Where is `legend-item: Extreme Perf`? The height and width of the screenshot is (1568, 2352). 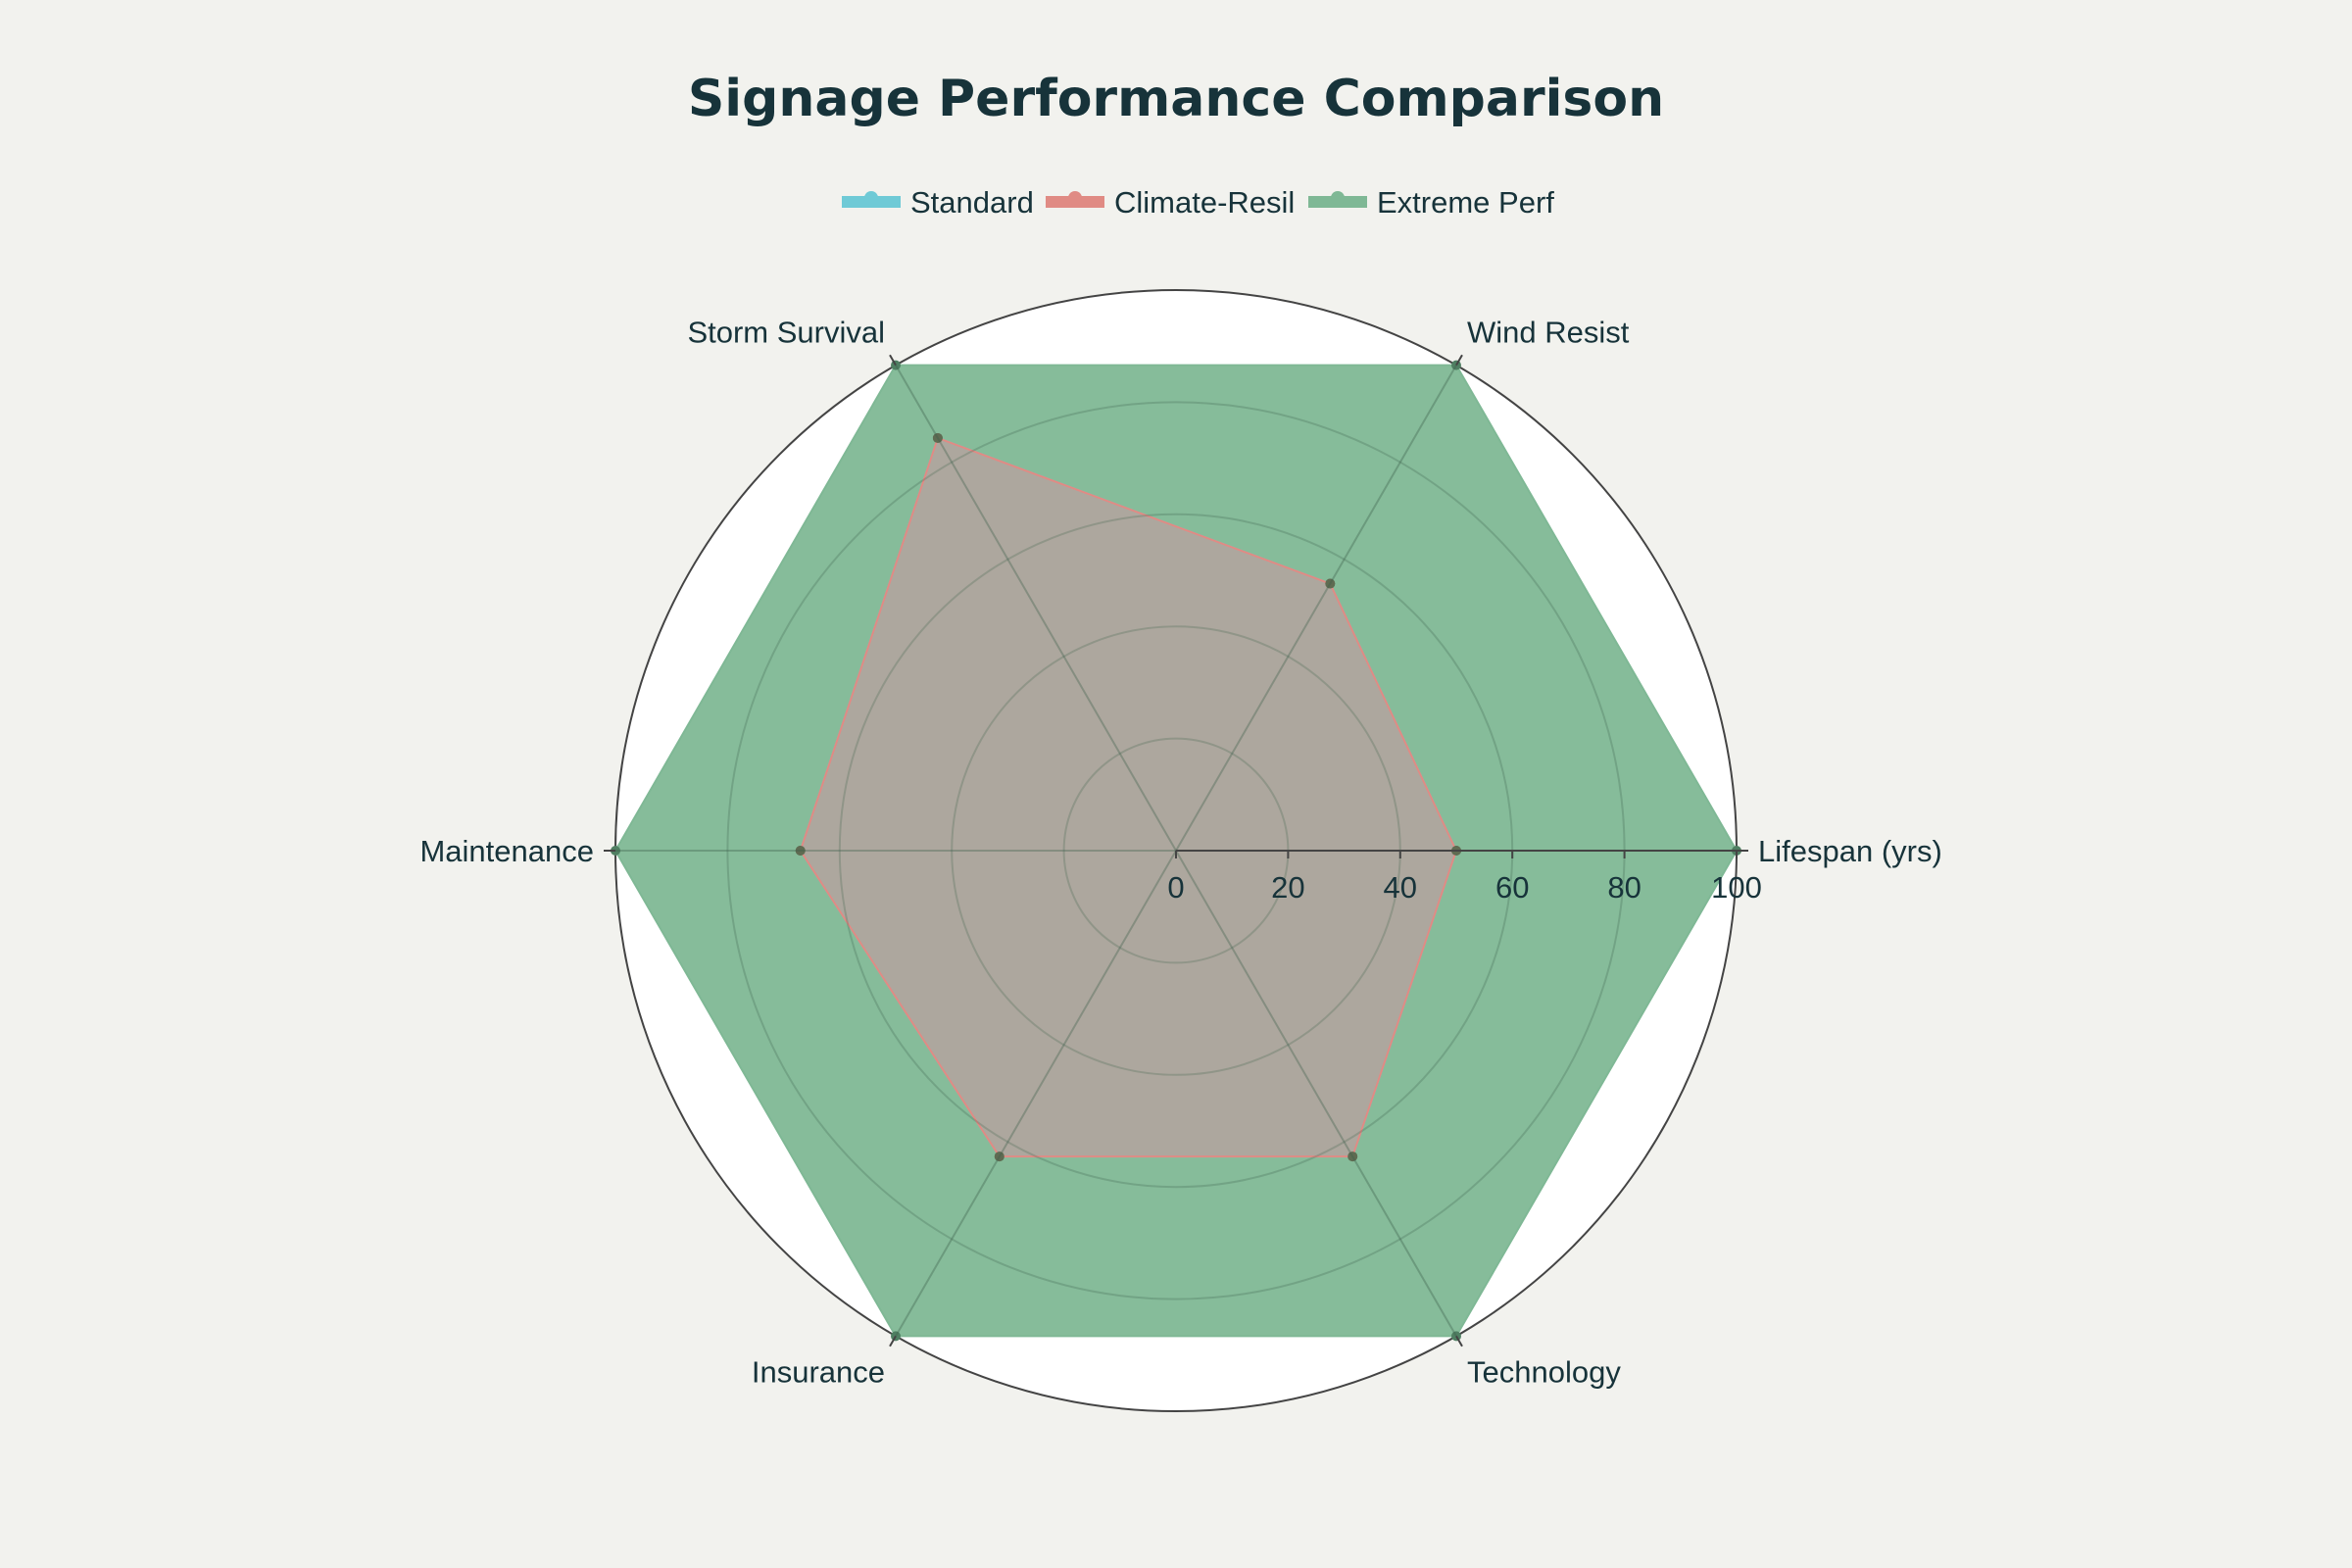 legend-item: Extreme Perf is located at coordinates (1431, 202).